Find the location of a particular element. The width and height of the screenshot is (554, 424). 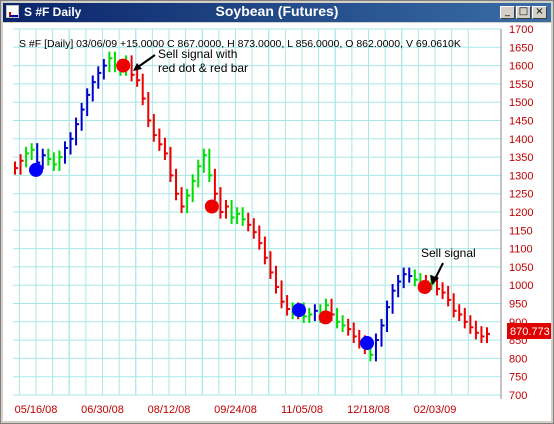

chart-title: Soybean (Futures) is located at coordinates (277, 11).